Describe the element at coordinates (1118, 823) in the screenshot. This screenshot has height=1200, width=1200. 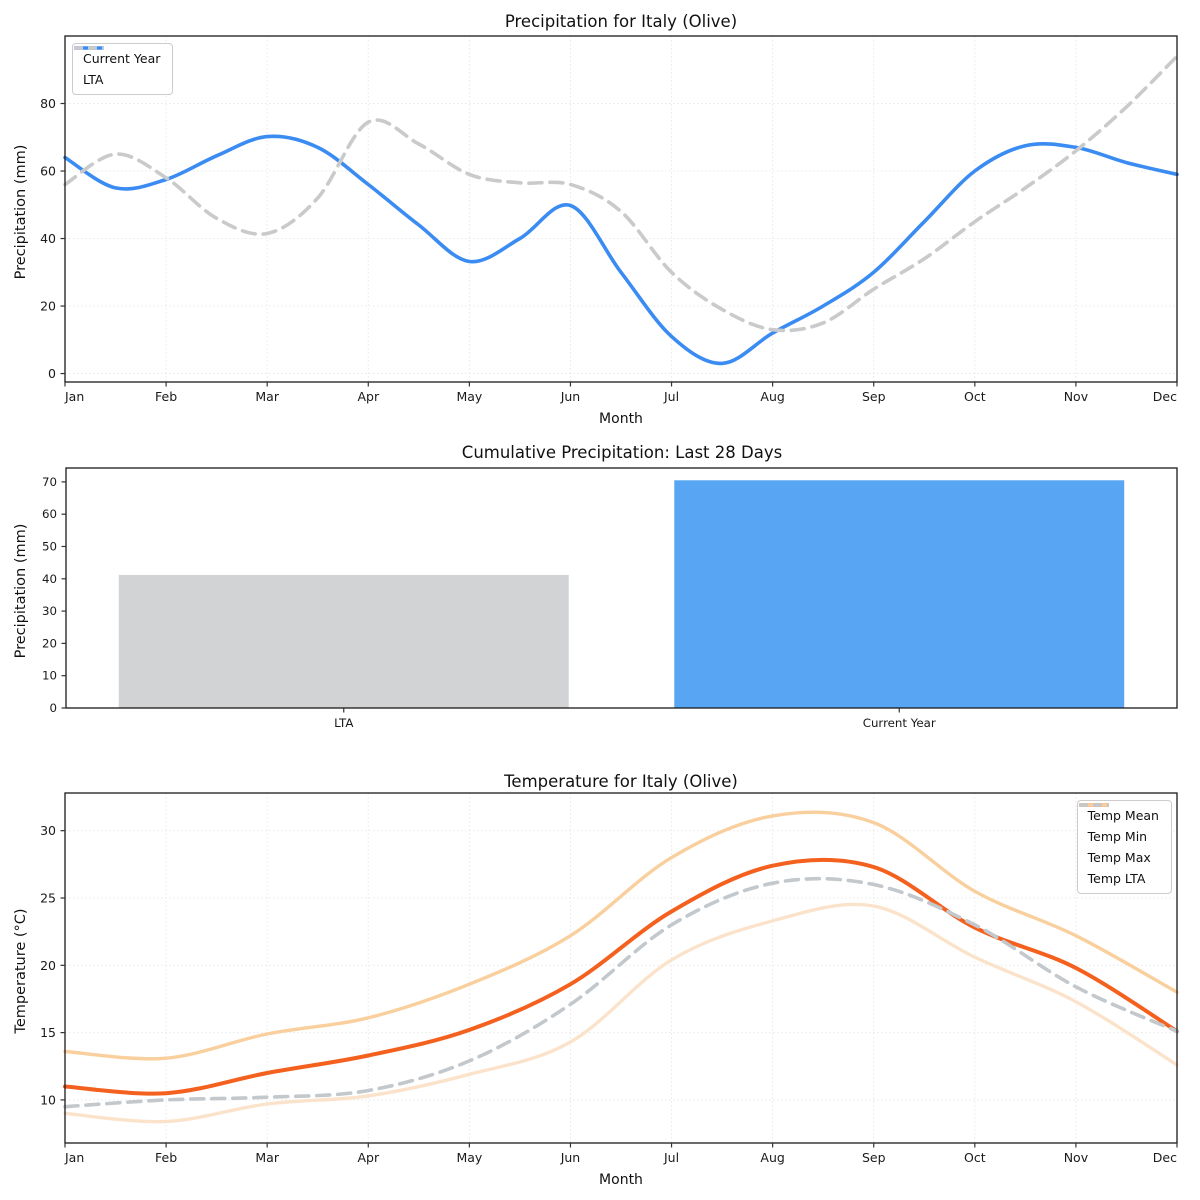
I see `legend-entry-temp-min: Temp Min` at that location.